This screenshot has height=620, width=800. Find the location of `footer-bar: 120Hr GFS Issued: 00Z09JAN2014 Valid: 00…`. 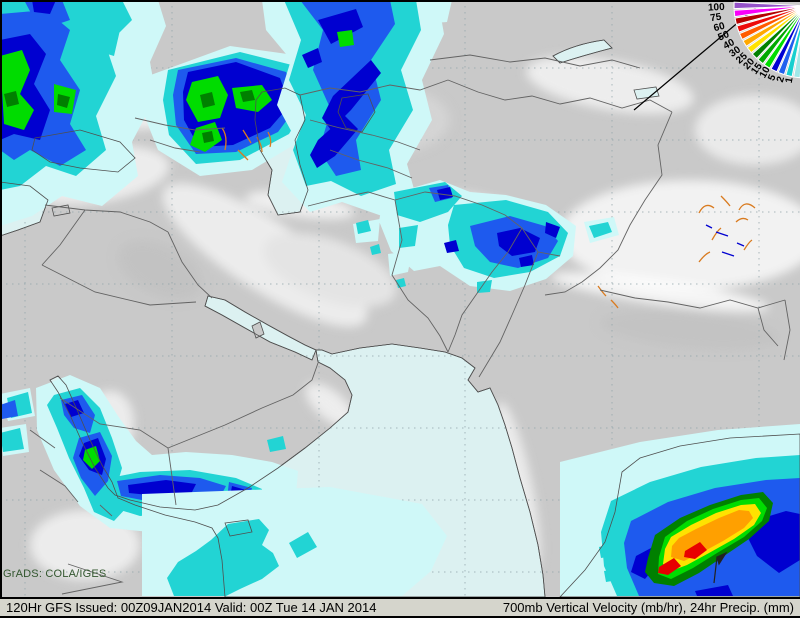

footer-bar: 120Hr GFS Issued: 00Z09JAN2014 Valid: 00… is located at coordinates (400, 606).